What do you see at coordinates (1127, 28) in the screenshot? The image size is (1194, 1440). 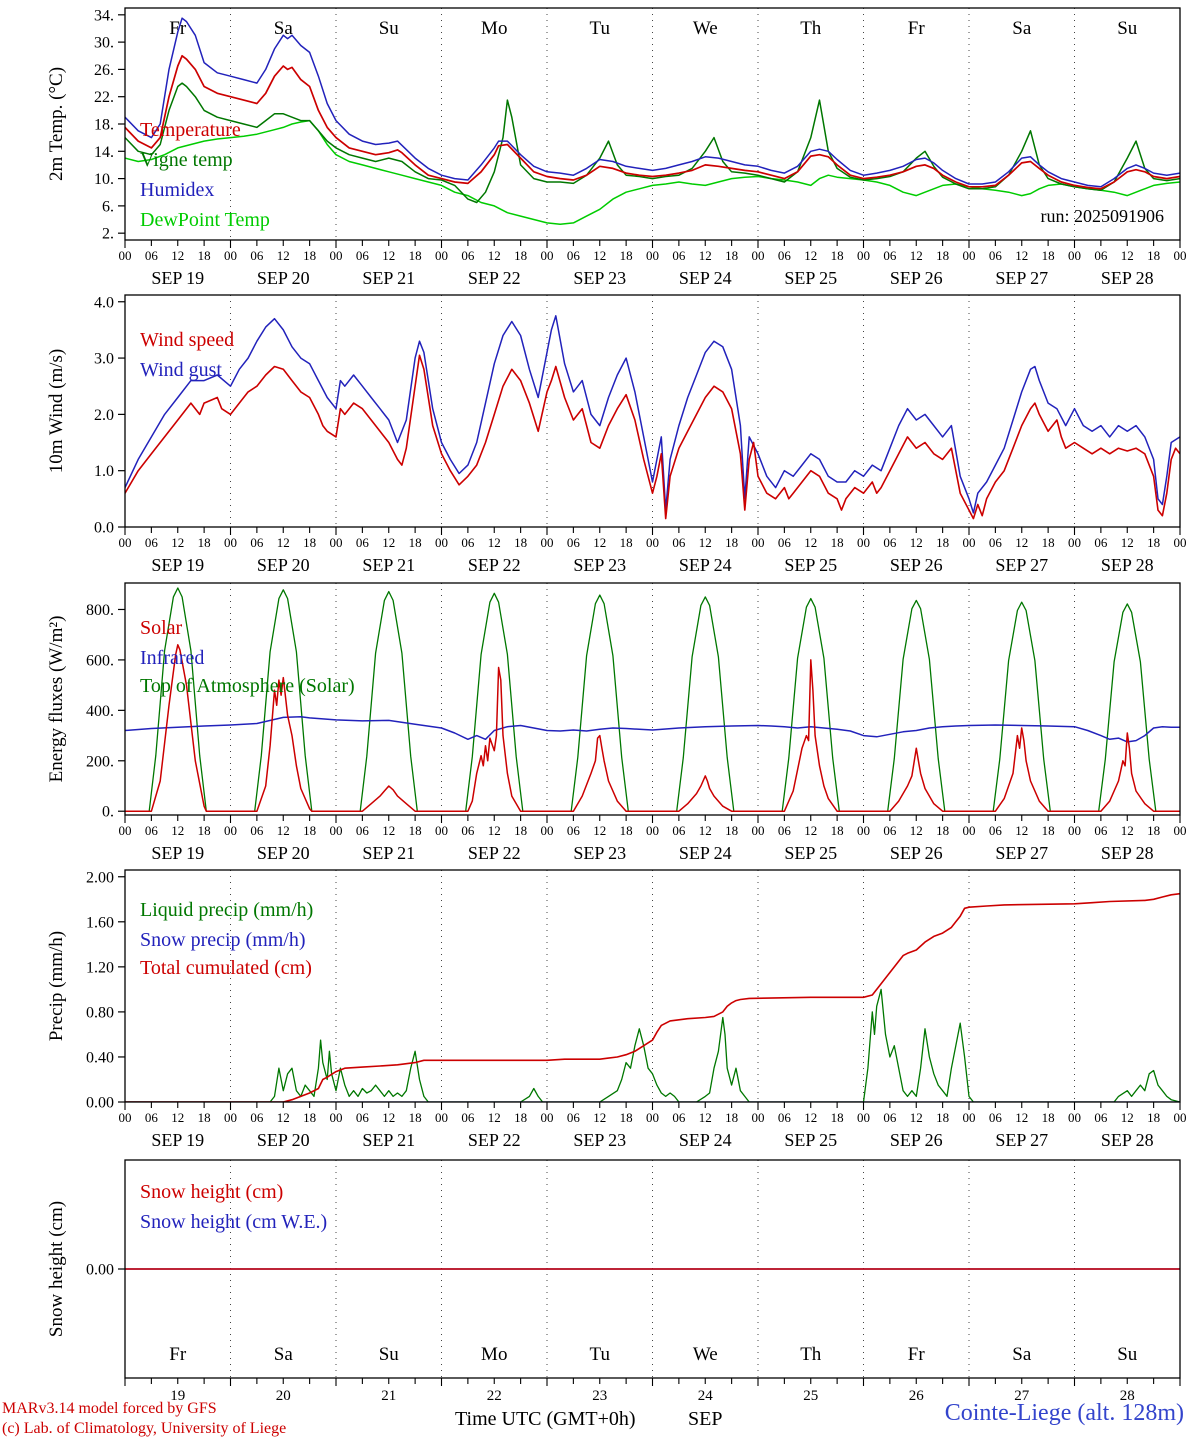 I see `weekday-label: Su` at bounding box center [1127, 28].